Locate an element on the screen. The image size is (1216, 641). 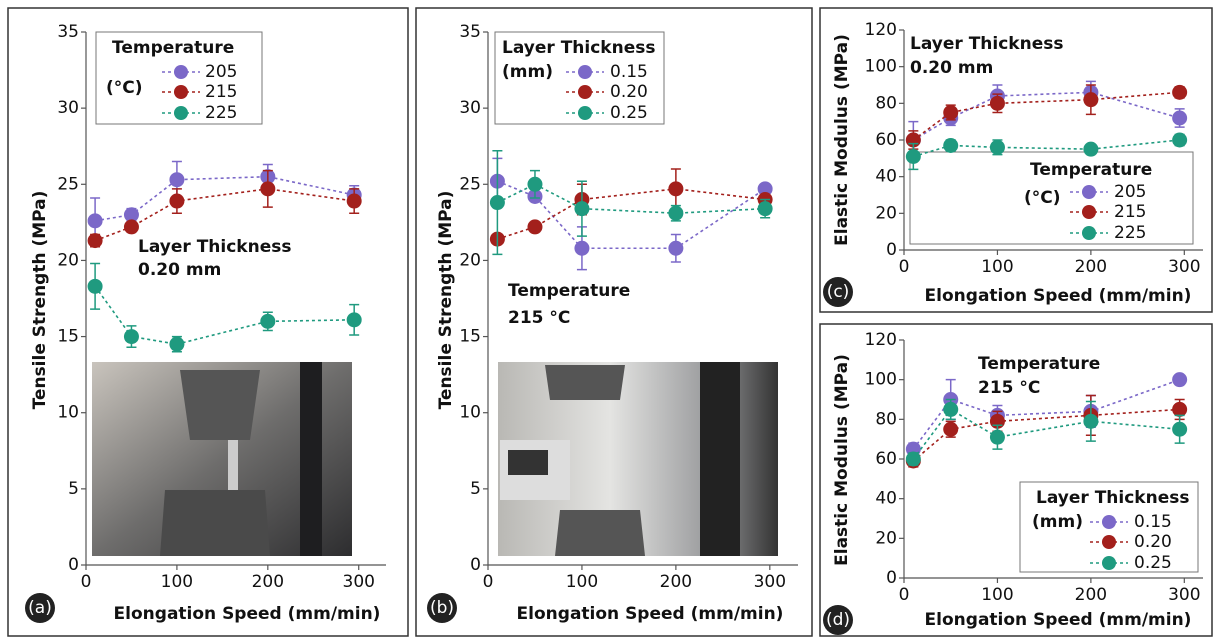
legend-label: 0.15 is located at coordinates (1153, 522).